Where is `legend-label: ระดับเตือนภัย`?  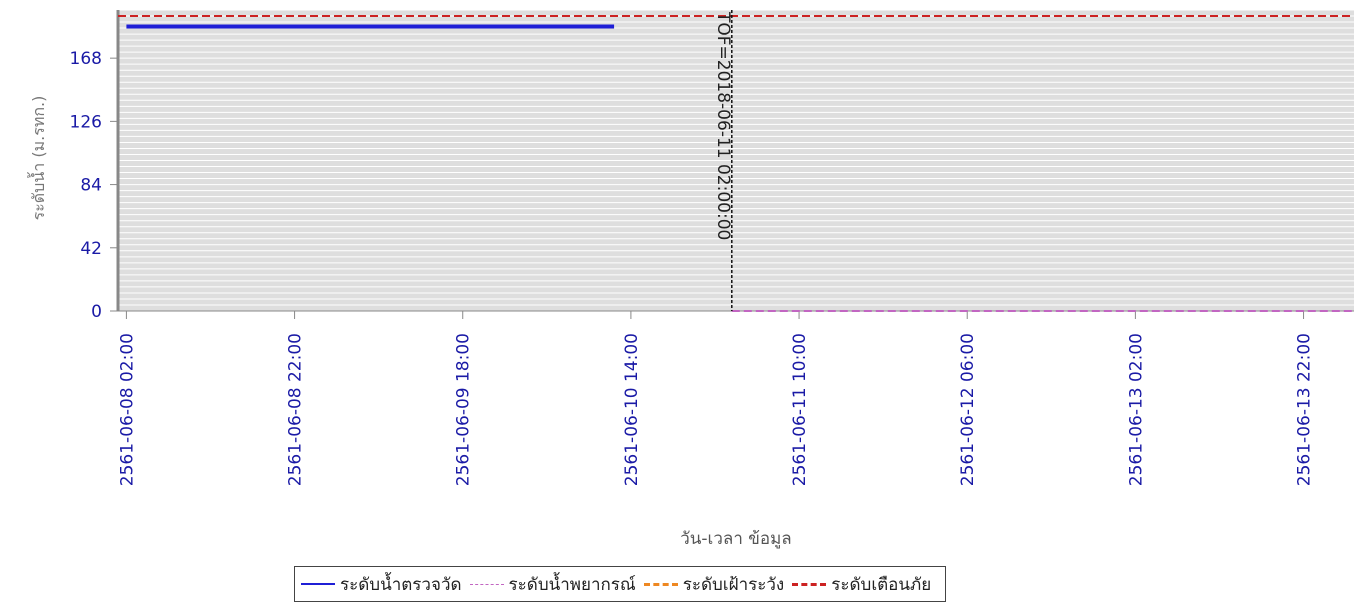 legend-label: ระดับเตือนภัย is located at coordinates (881, 584).